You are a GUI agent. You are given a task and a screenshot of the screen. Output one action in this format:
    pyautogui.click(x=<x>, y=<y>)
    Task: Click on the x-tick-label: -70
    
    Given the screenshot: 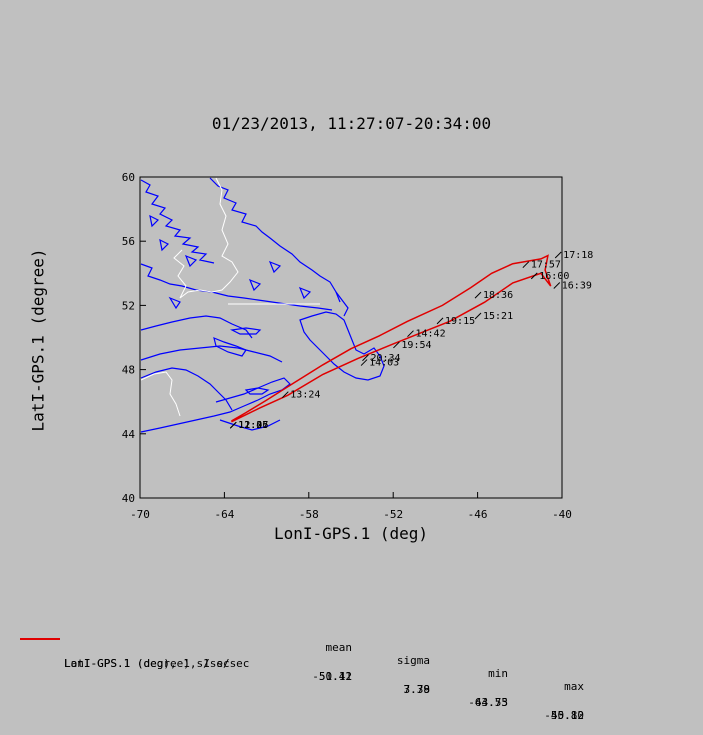 What is the action you would take?
    pyautogui.click(x=140, y=514)
    